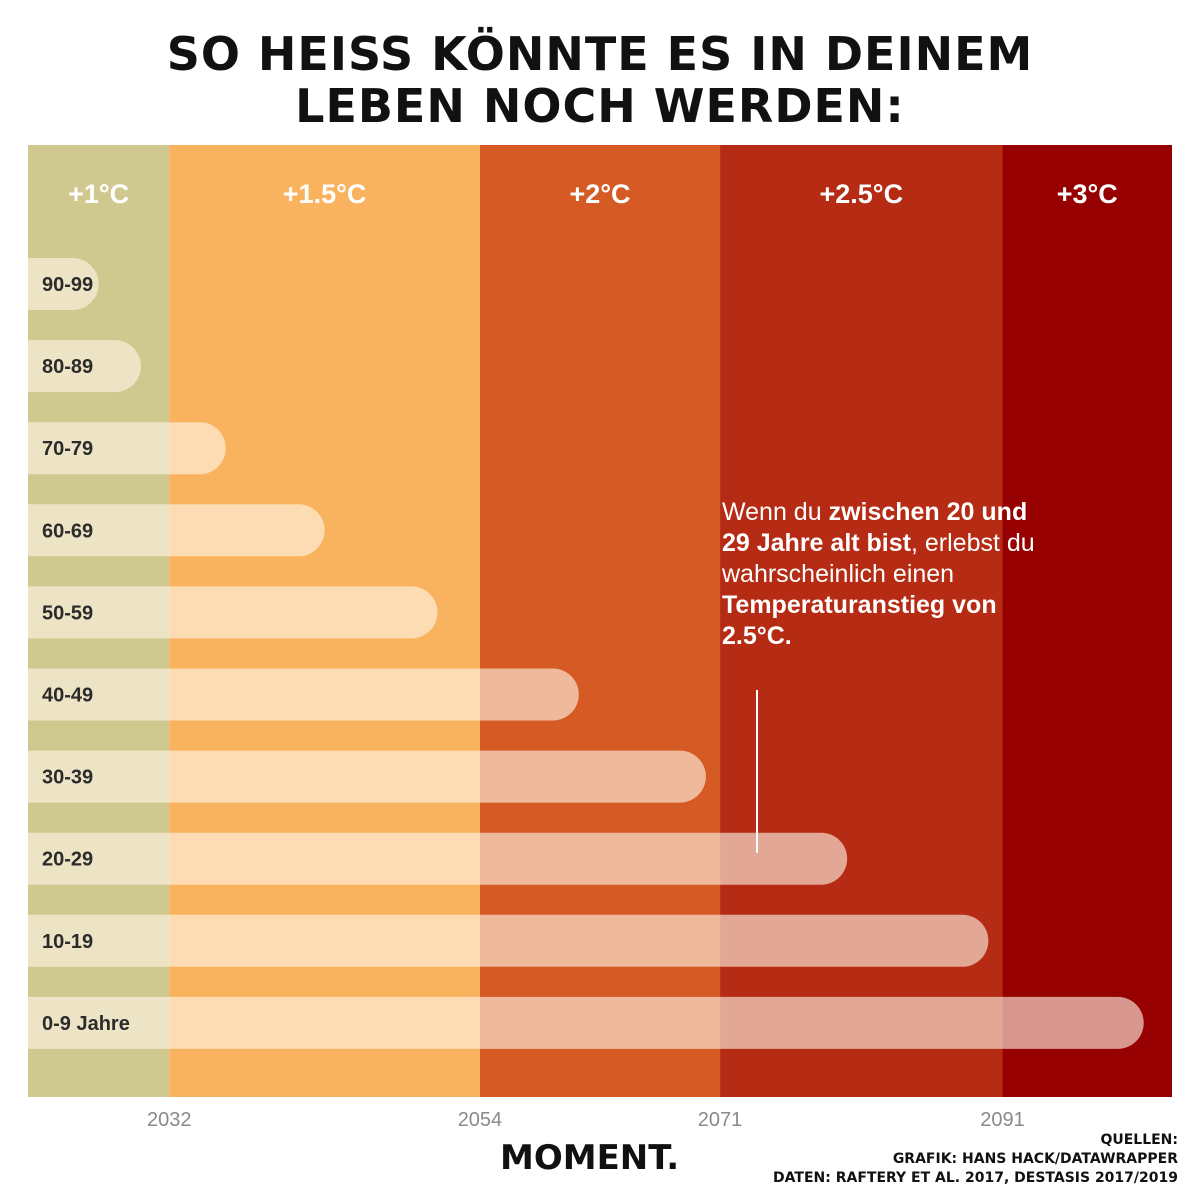 The height and width of the screenshot is (1200, 1200). Describe the element at coordinates (875, 527) in the screenshot. I see `annotation-bold-1: zwischen 20 und 29 Jahre alt bist` at that location.